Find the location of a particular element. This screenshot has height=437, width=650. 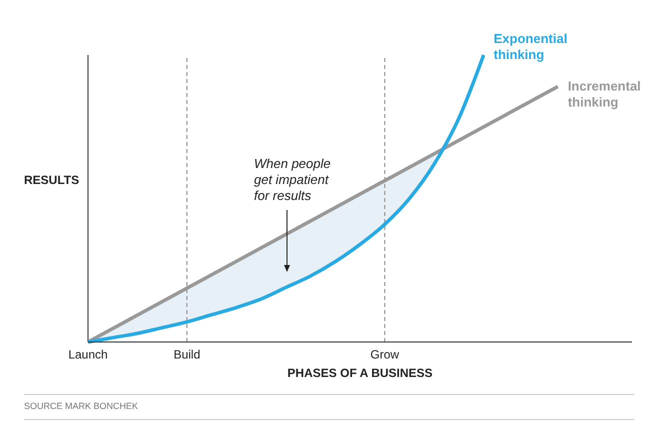

series-label: Incremental thinking is located at coordinates (604, 94).